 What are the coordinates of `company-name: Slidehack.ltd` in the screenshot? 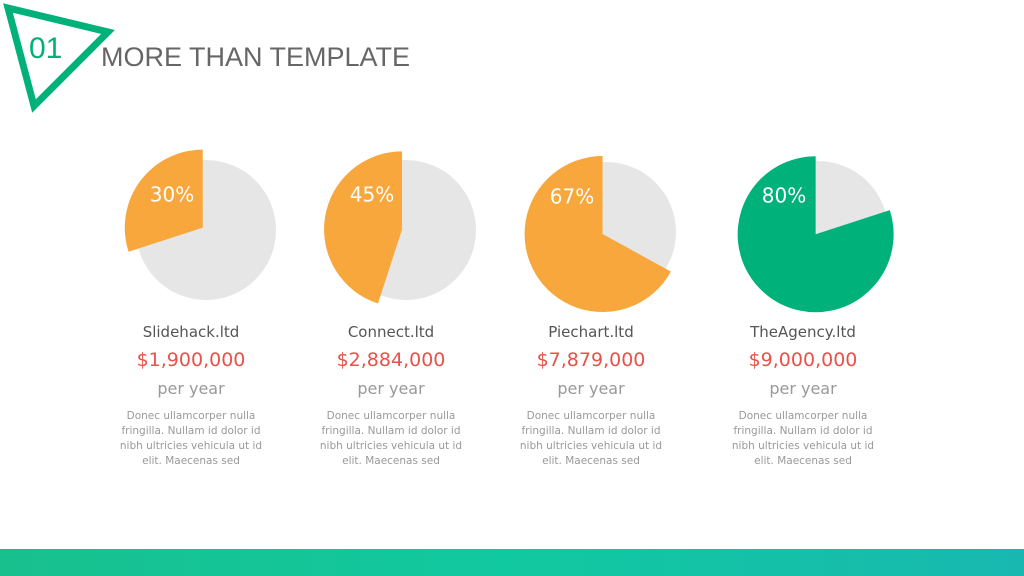 It's located at (191, 332).